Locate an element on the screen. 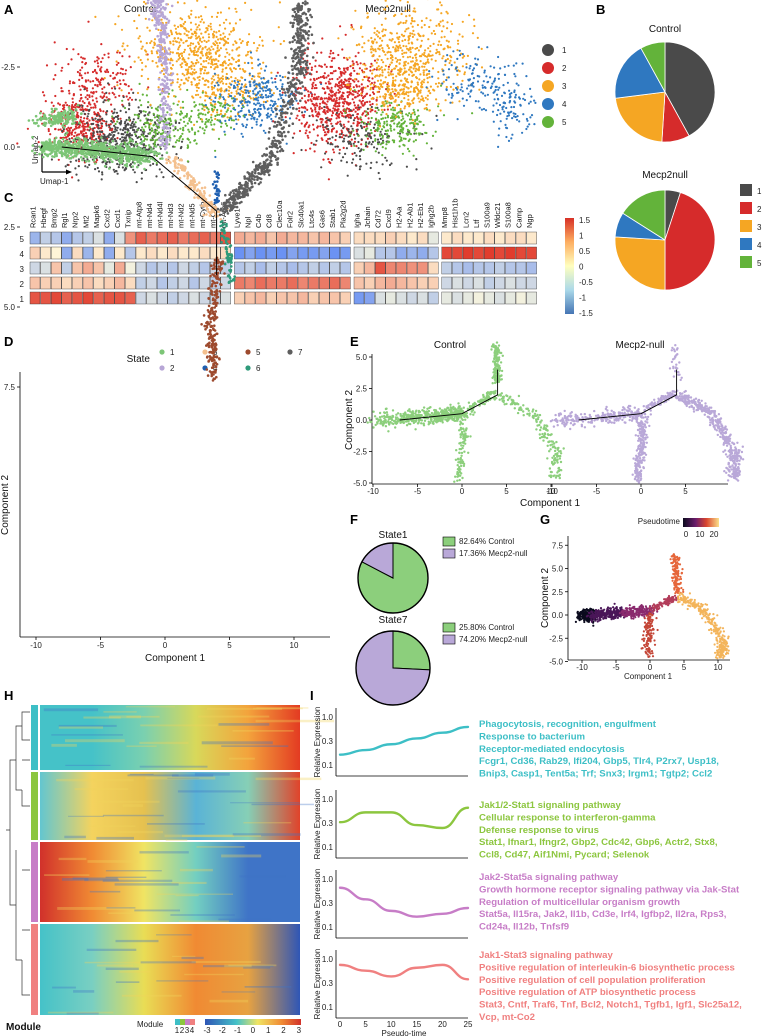  colorbar-tick: -0.5 is located at coordinates (586, 282).